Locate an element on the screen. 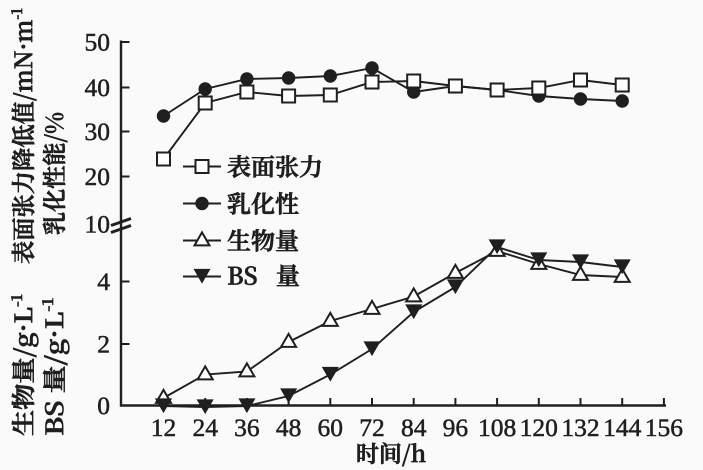 The height and width of the screenshot is (470, 703). svg-text: 24 is located at coordinates (205, 427).